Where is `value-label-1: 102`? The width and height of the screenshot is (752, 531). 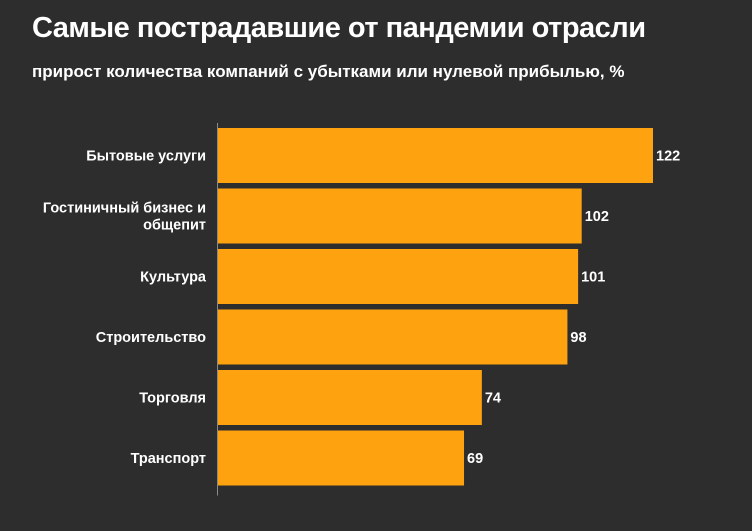
value-label-1: 102 is located at coordinates (597, 217).